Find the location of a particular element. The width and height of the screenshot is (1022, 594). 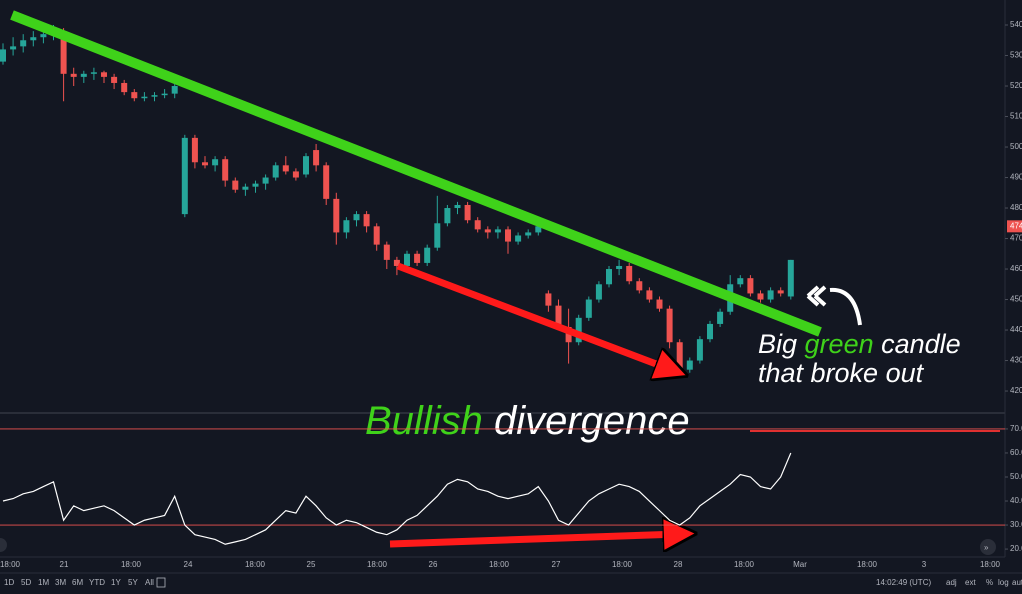

range-button: 5Y is located at coordinates (133, 582).